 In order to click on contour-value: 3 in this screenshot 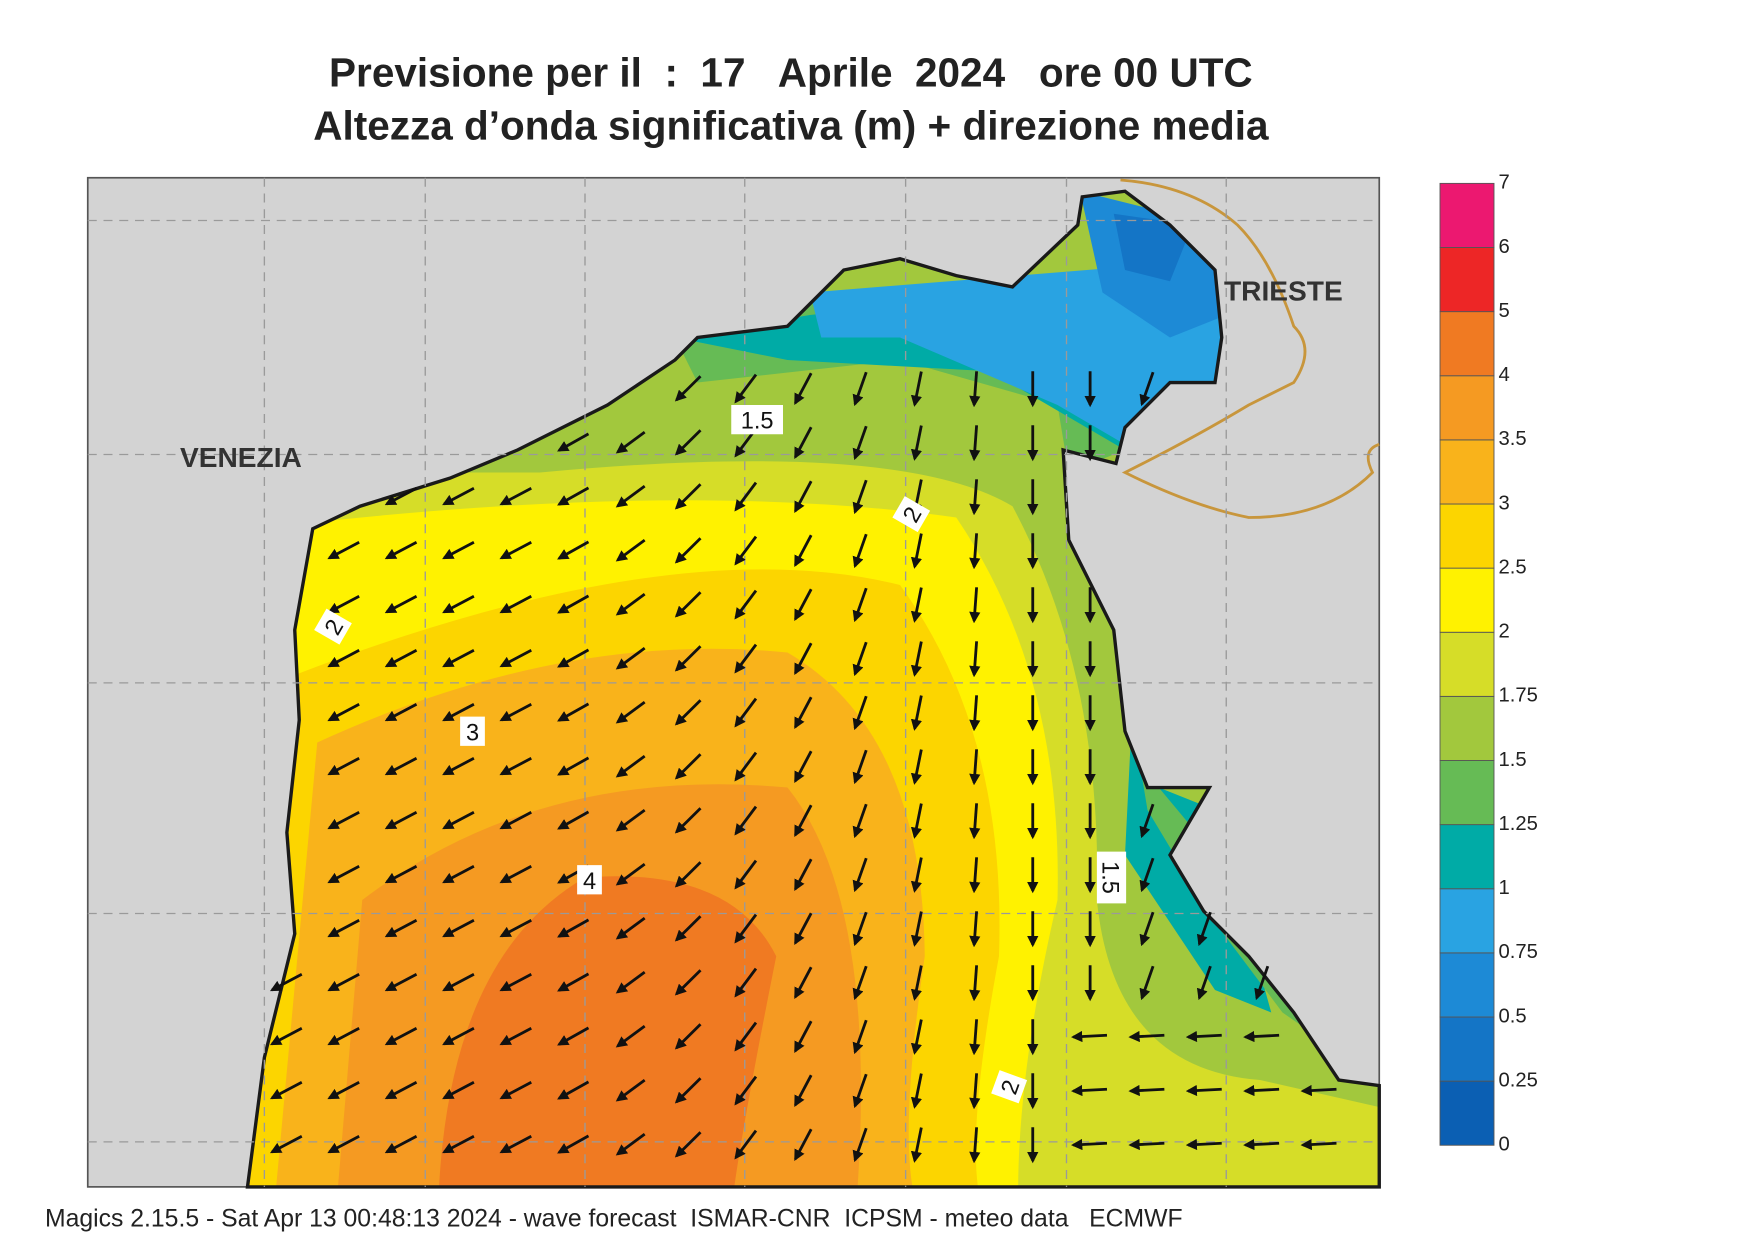, I will do `click(472, 733)`.